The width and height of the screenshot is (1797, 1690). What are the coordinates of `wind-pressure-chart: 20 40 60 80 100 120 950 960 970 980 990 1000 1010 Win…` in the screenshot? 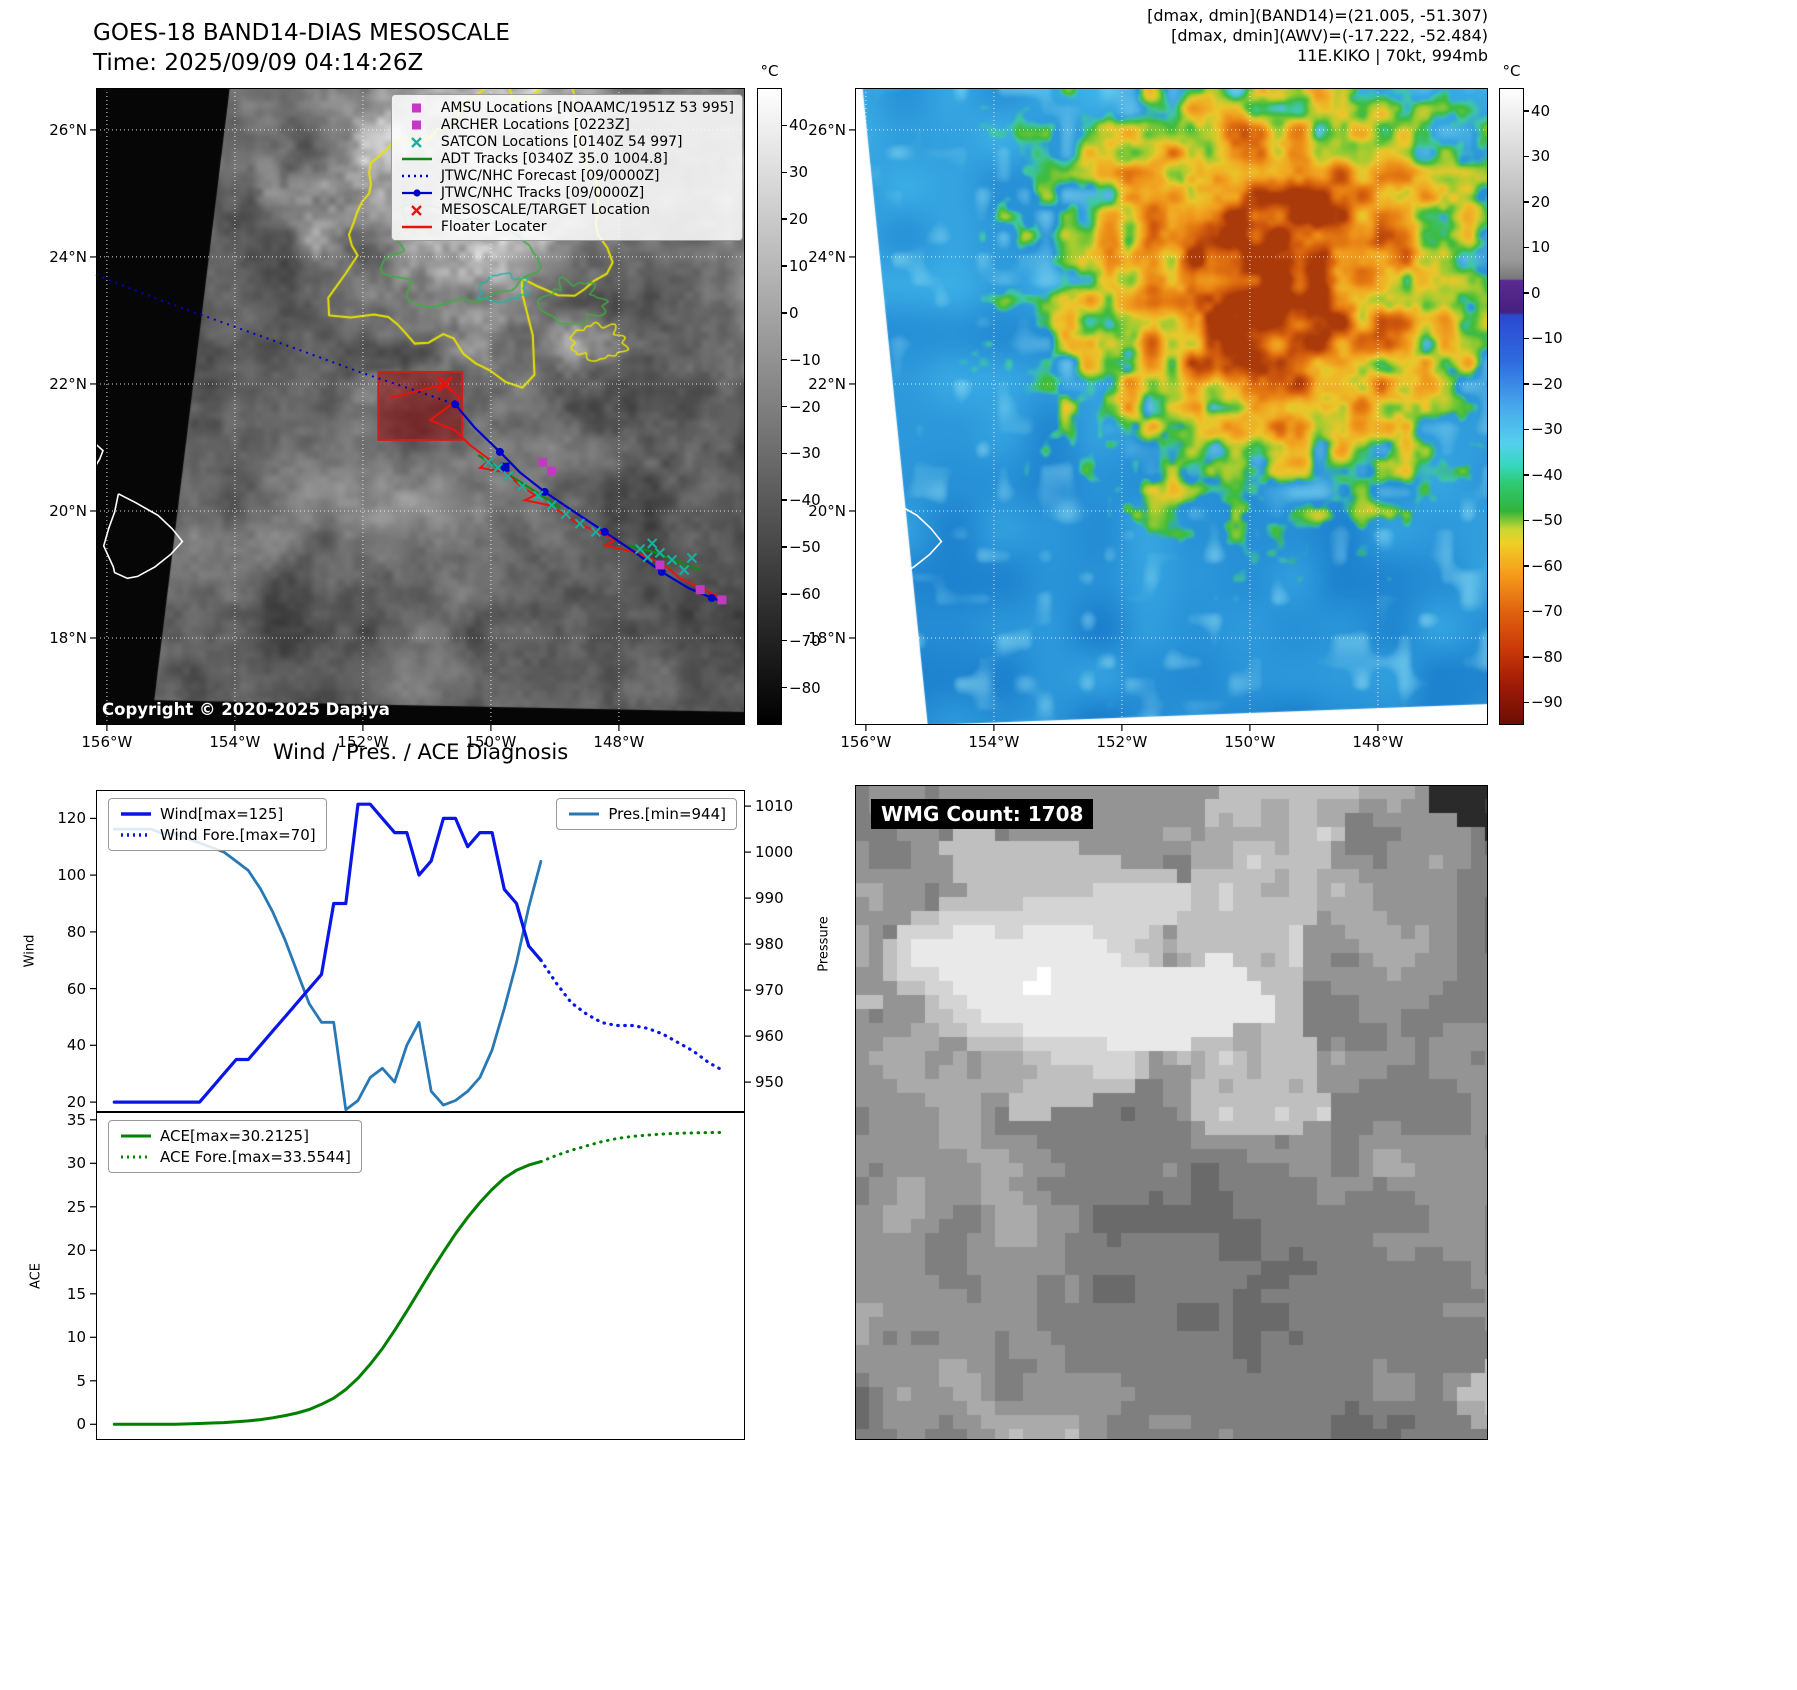 It's located at (425, 951).